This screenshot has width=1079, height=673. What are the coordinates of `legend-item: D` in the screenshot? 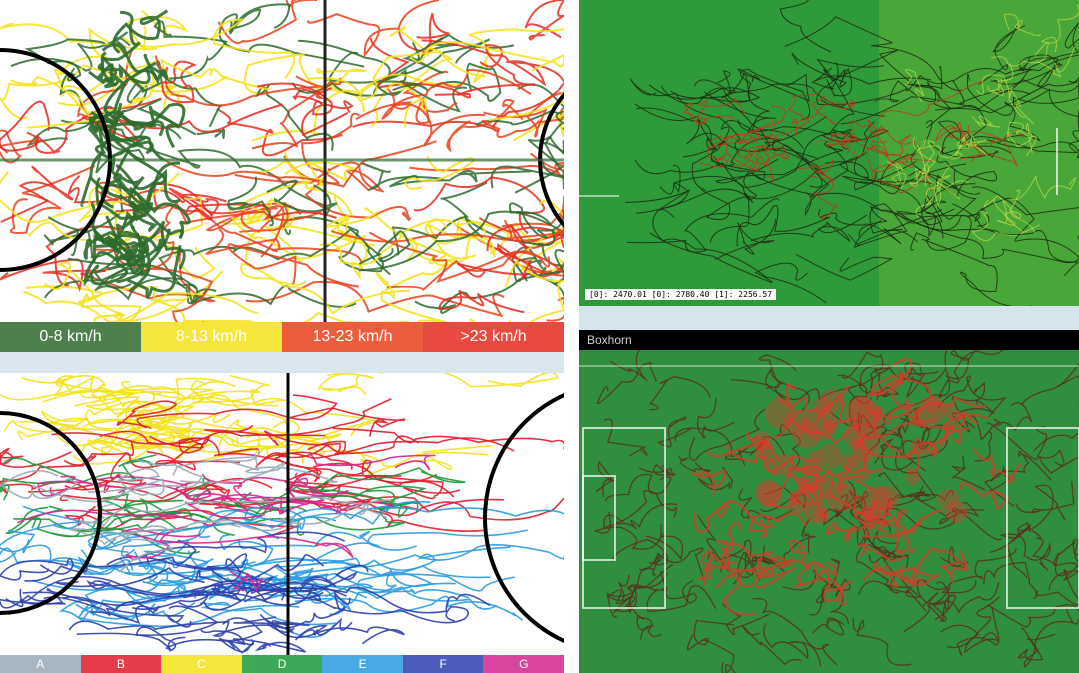 It's located at (282, 664).